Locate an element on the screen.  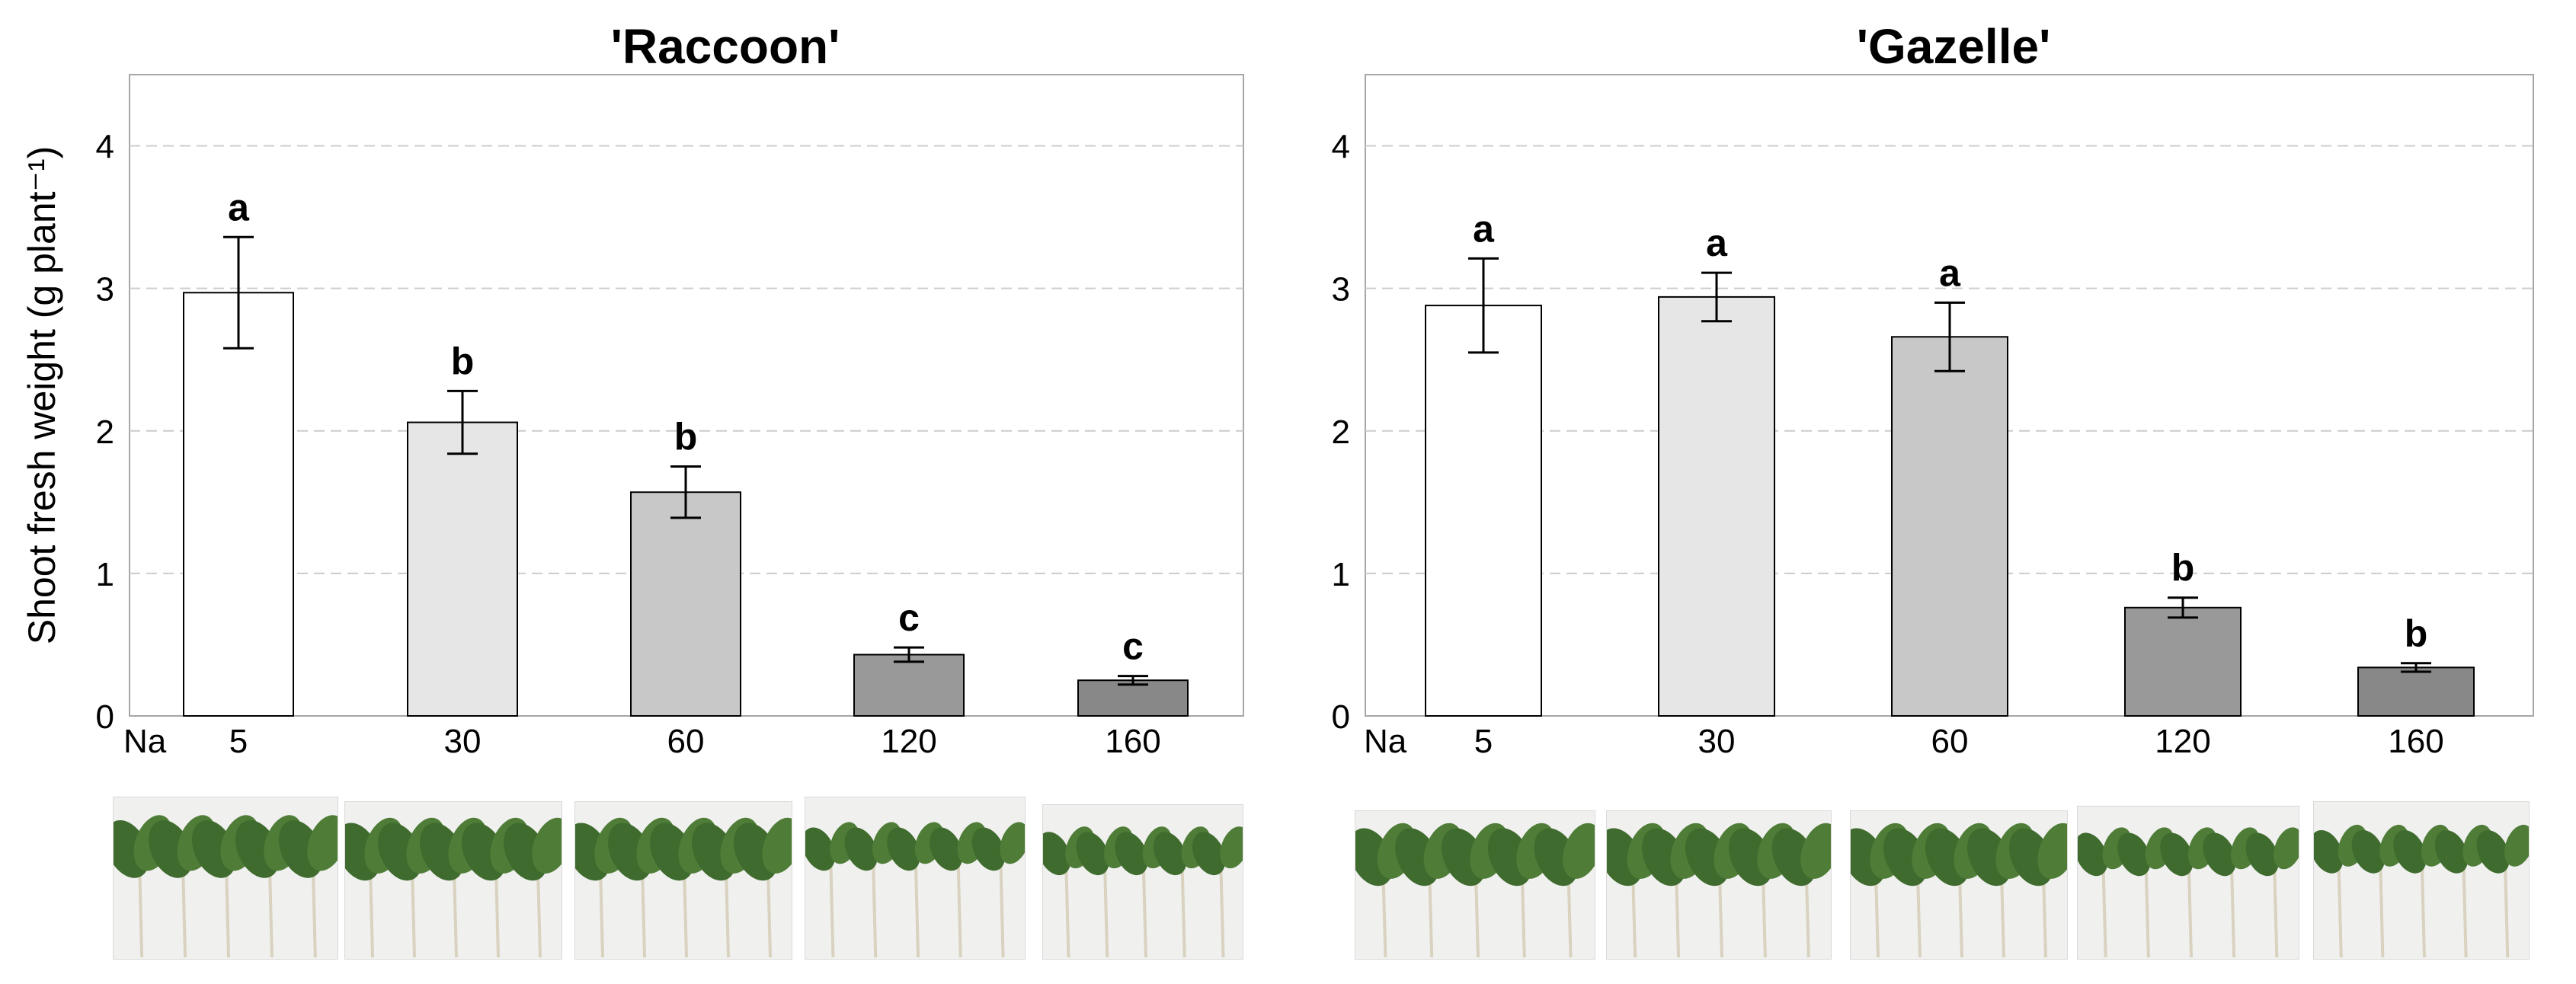
x-tick-label: 160 is located at coordinates (1132, 741).